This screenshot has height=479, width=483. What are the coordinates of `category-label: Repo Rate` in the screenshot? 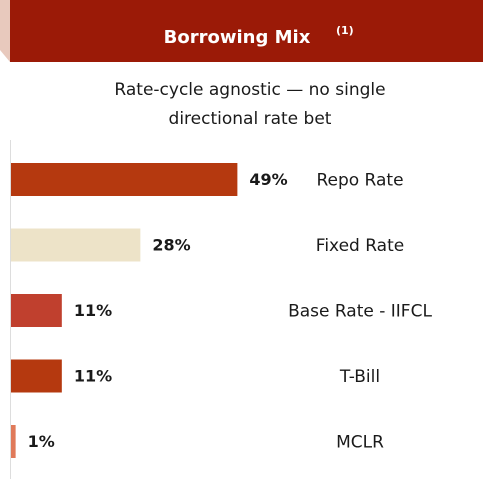 It's located at (359, 181).